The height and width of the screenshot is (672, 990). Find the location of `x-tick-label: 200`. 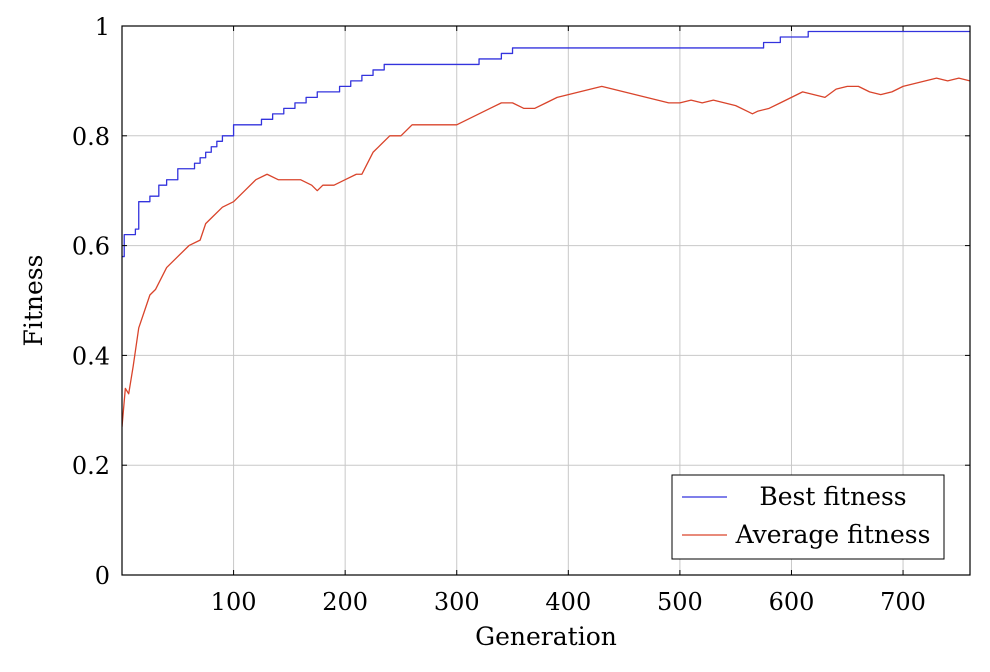

x-tick-label: 200 is located at coordinates (345, 602).